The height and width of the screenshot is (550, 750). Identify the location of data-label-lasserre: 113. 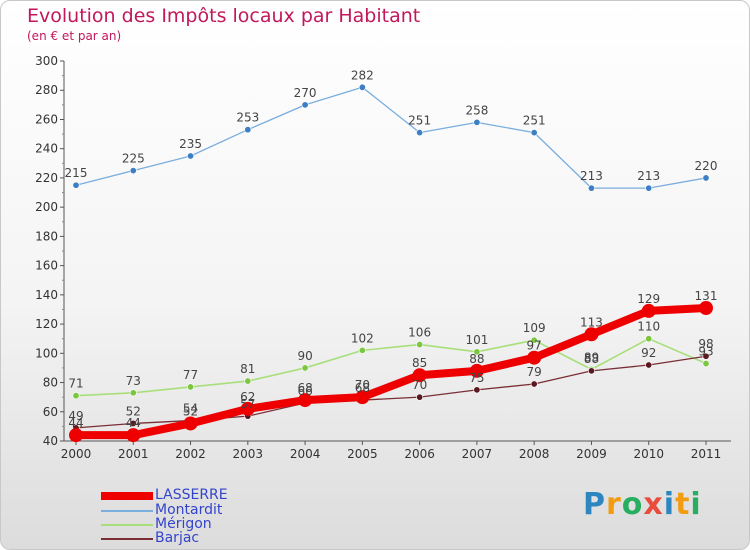
(591, 322).